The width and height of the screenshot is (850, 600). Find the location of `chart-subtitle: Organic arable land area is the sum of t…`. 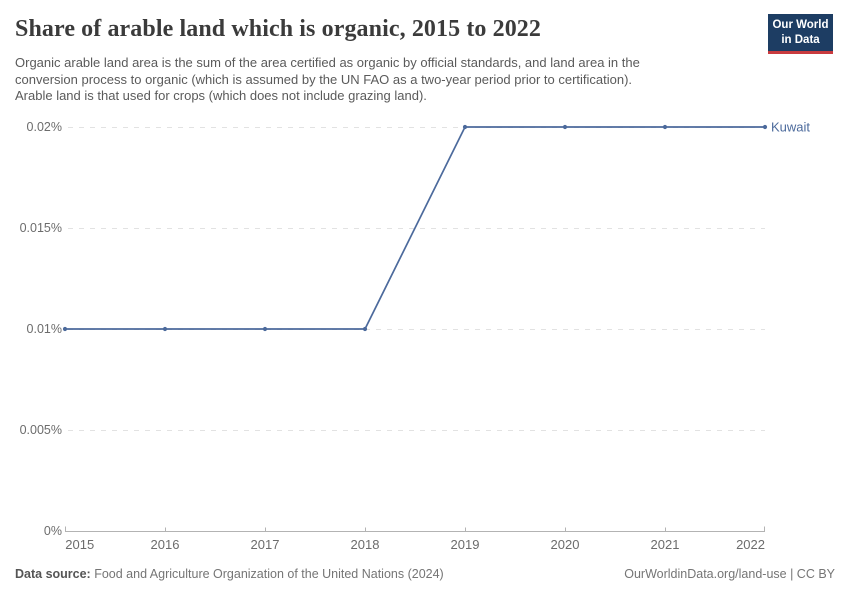

chart-subtitle: Organic arable land area is the sum of t… is located at coordinates (327, 80).